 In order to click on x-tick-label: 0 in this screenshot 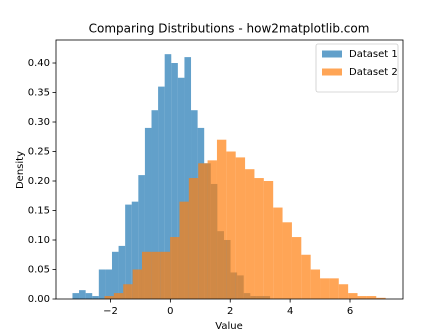, I will do `click(170, 311)`.